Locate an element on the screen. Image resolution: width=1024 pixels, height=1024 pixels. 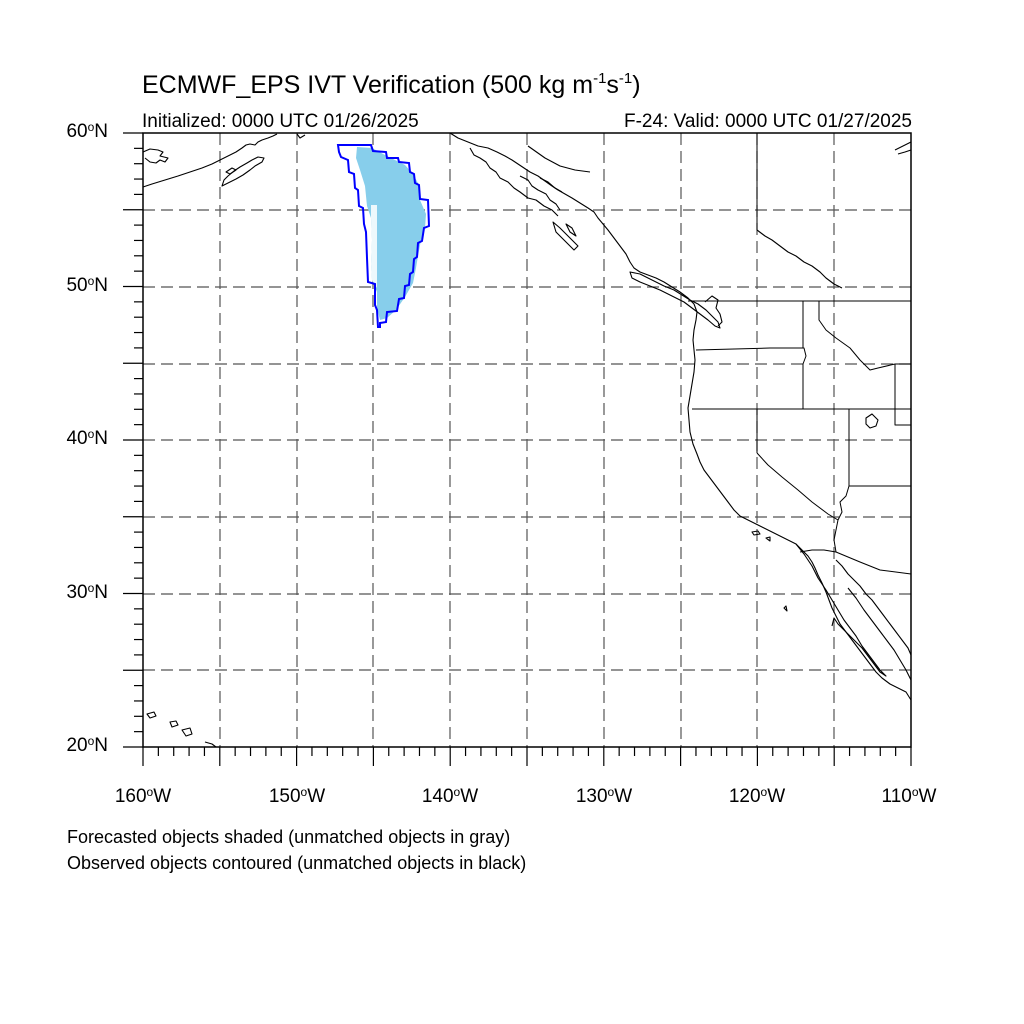
lat-label-60n: 60oN is located at coordinates (87, 131).